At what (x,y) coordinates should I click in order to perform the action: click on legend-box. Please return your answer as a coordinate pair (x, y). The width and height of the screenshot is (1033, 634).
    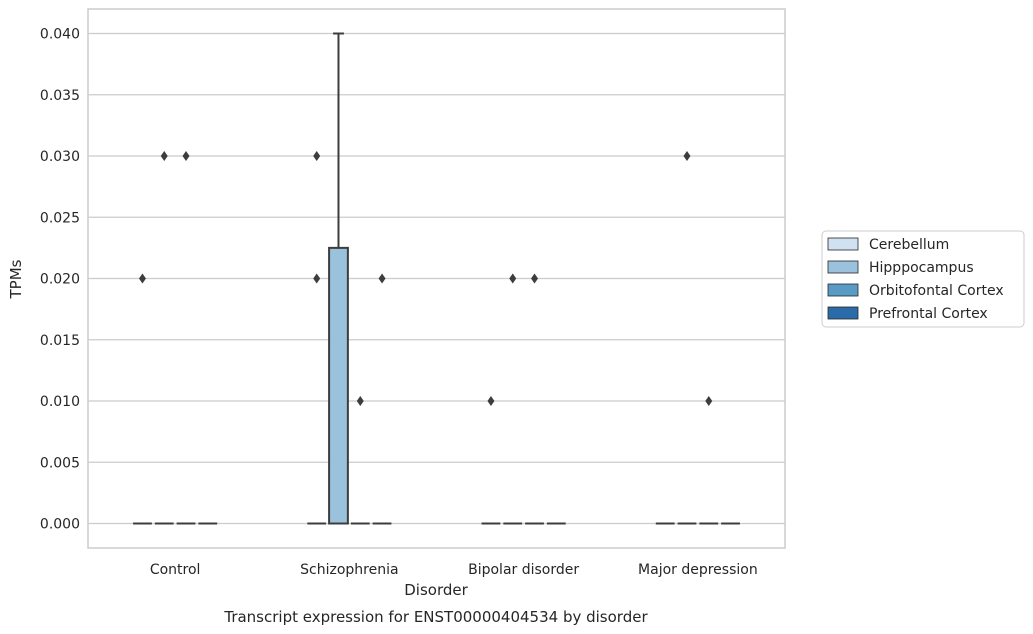
    Looking at the image, I should click on (923, 279).